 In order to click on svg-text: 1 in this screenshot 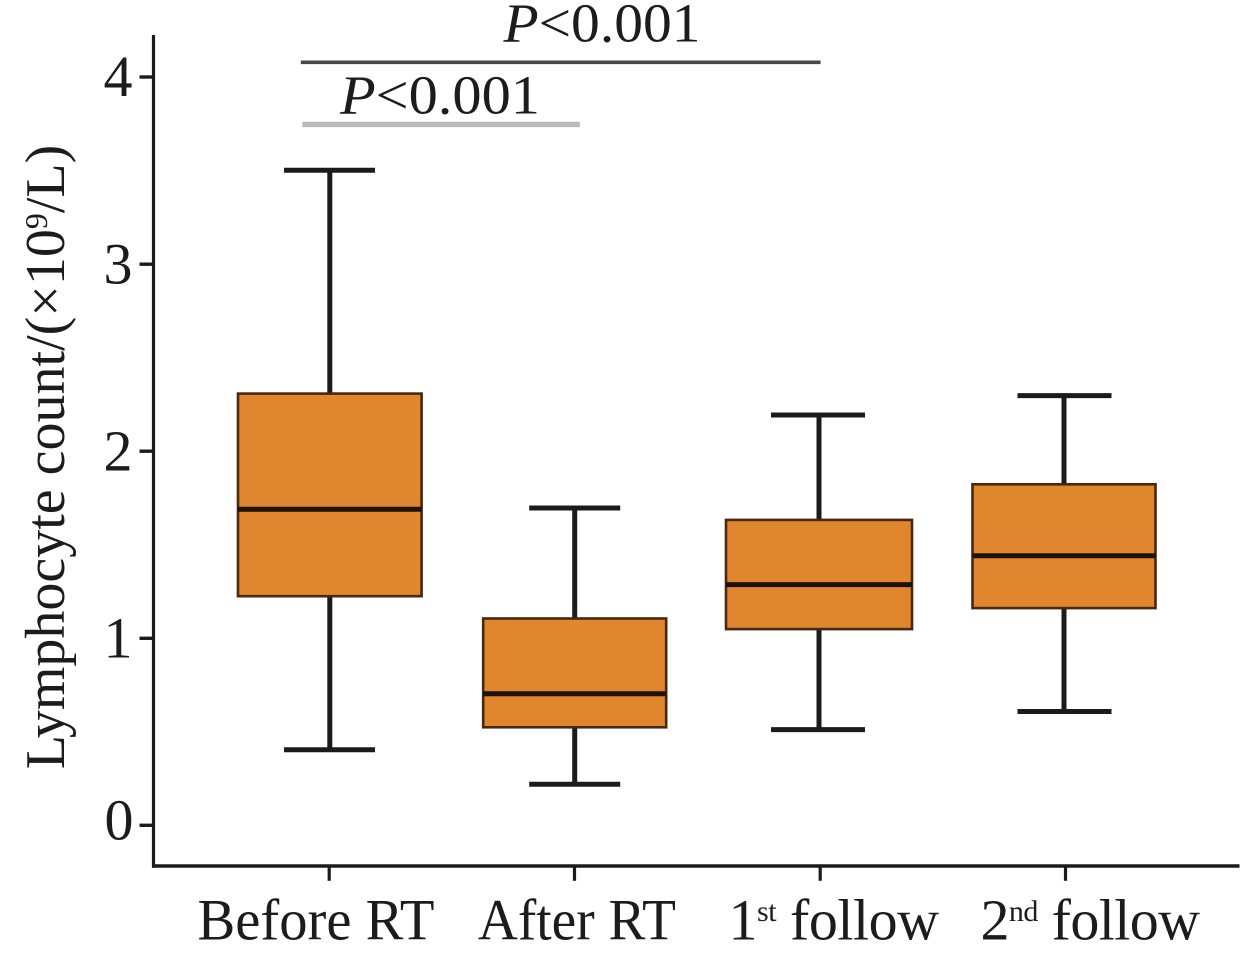, I will do `click(118, 638)`.